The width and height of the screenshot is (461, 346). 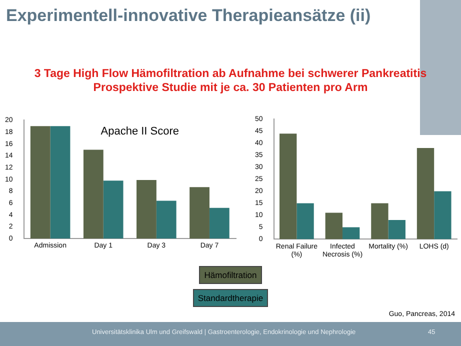 What do you see at coordinates (140, 132) in the screenshot?
I see `text: Apache II Score` at bounding box center [140, 132].